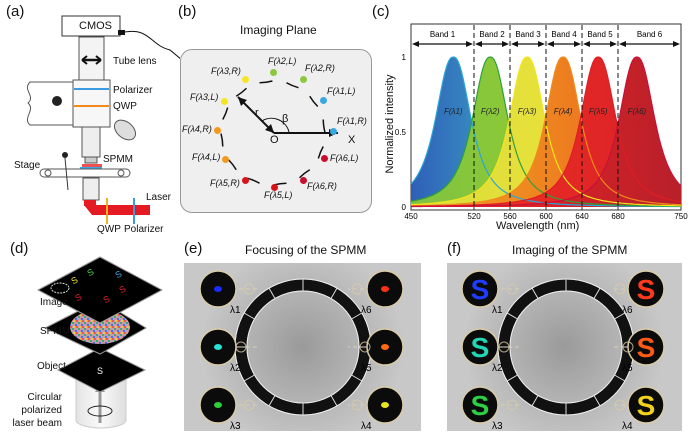 The height and width of the screenshot is (446, 700). Describe the element at coordinates (381, 11) in the screenshot. I see `panel-c-label: (c)` at that location.